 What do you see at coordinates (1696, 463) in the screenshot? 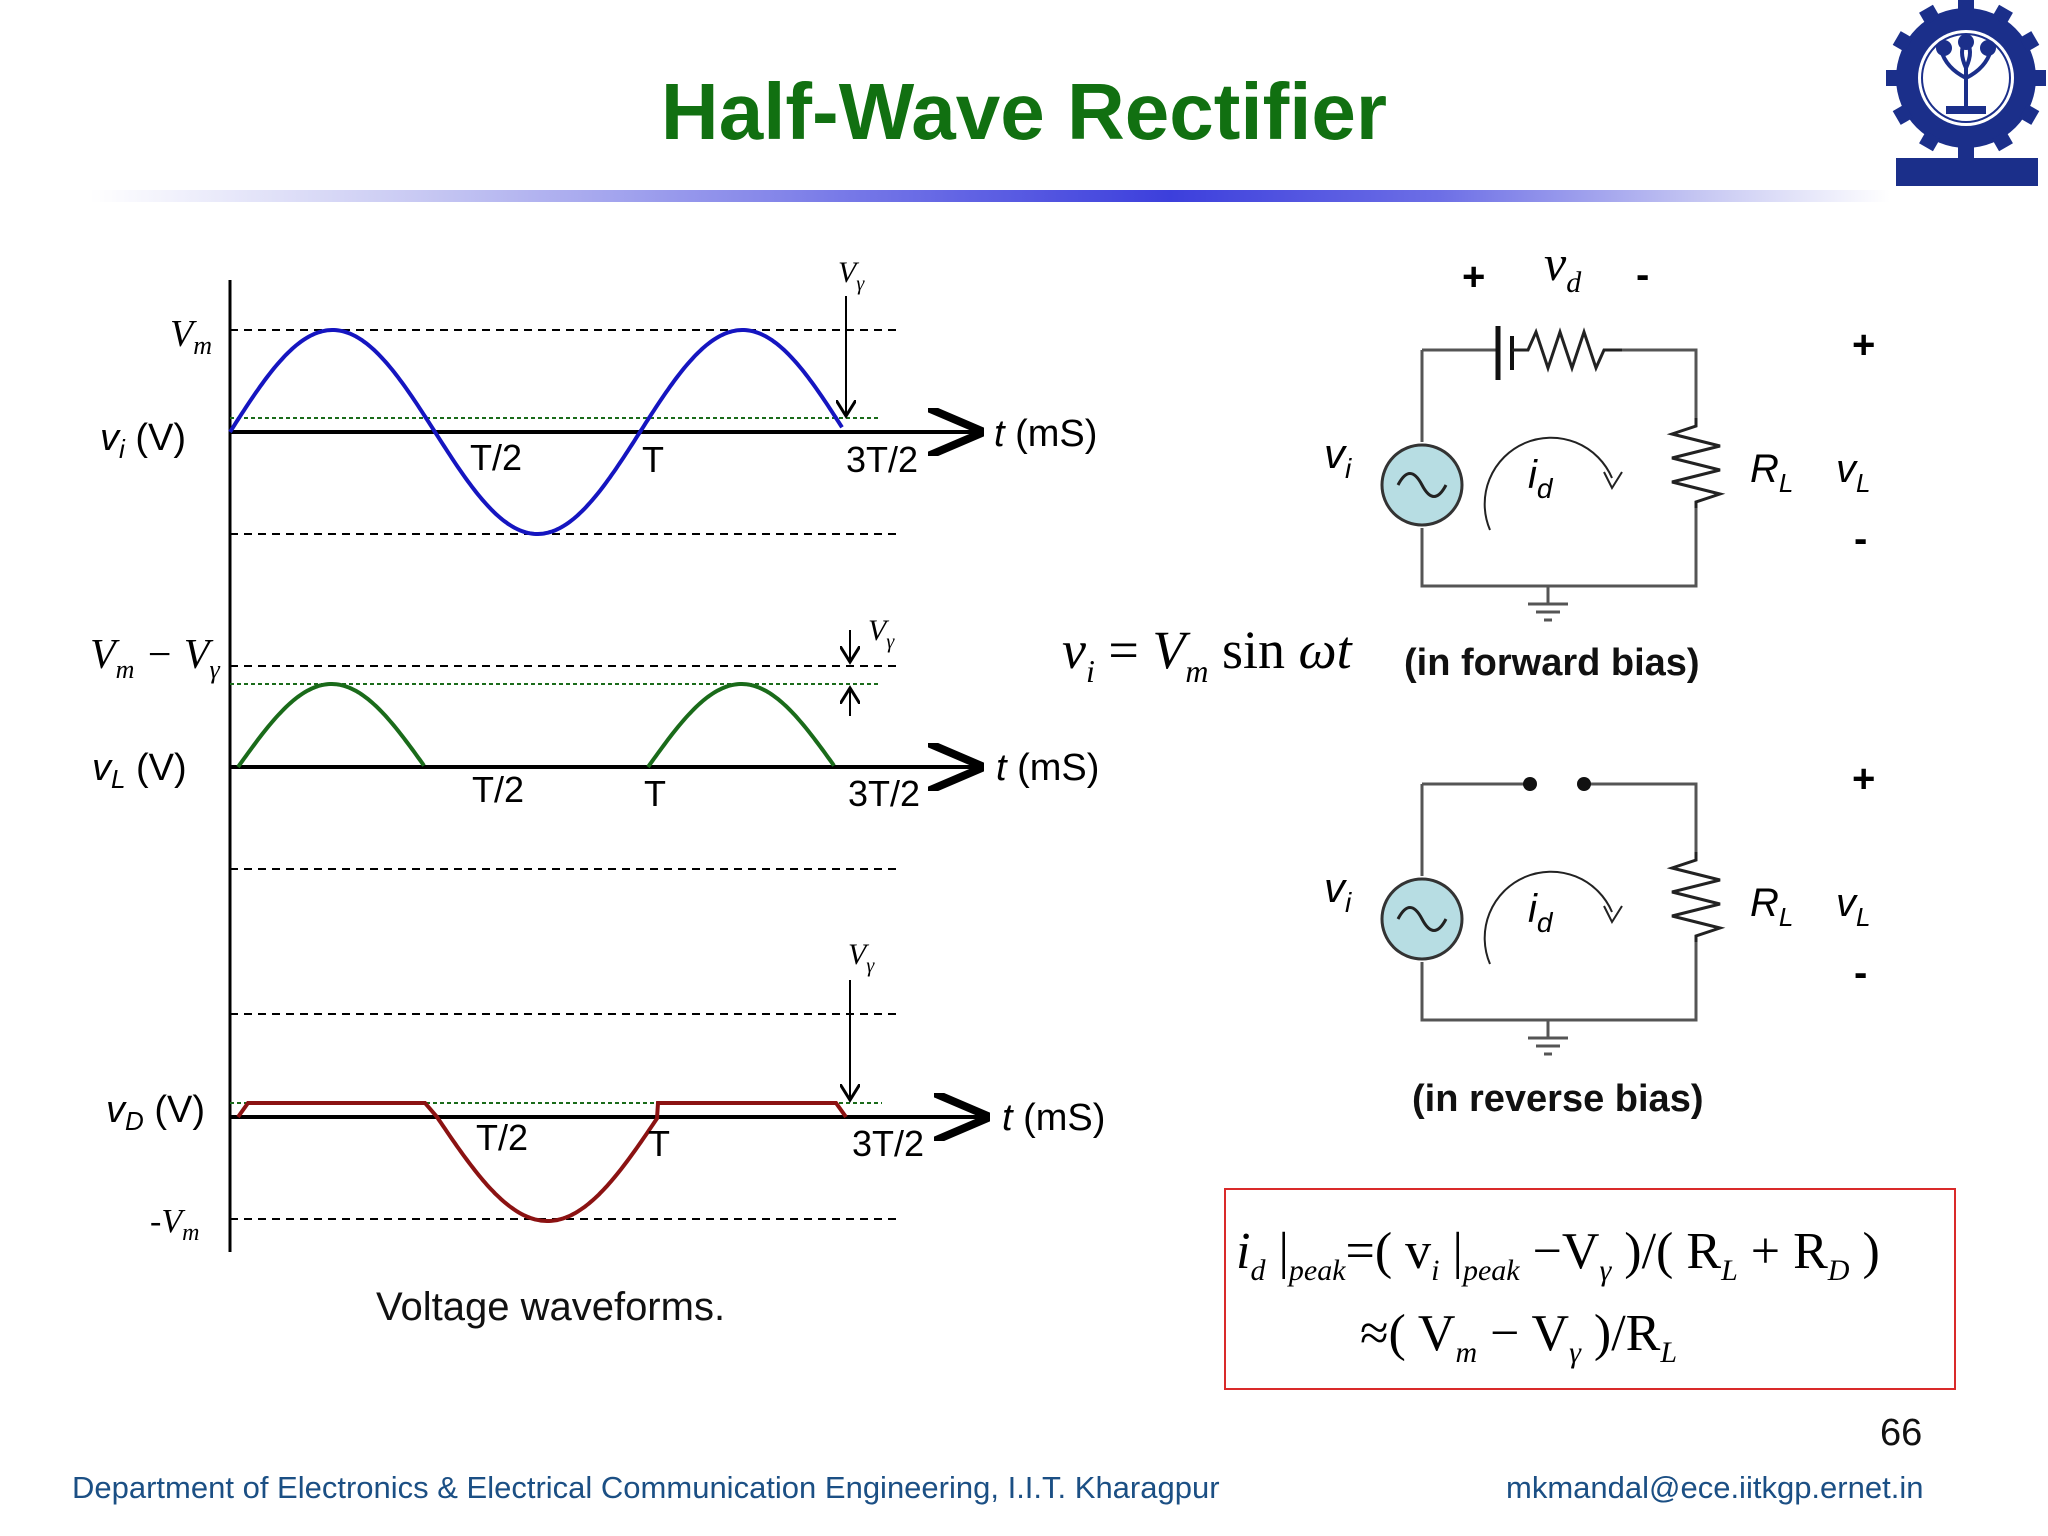
I see `load-resistor` at bounding box center [1696, 463].